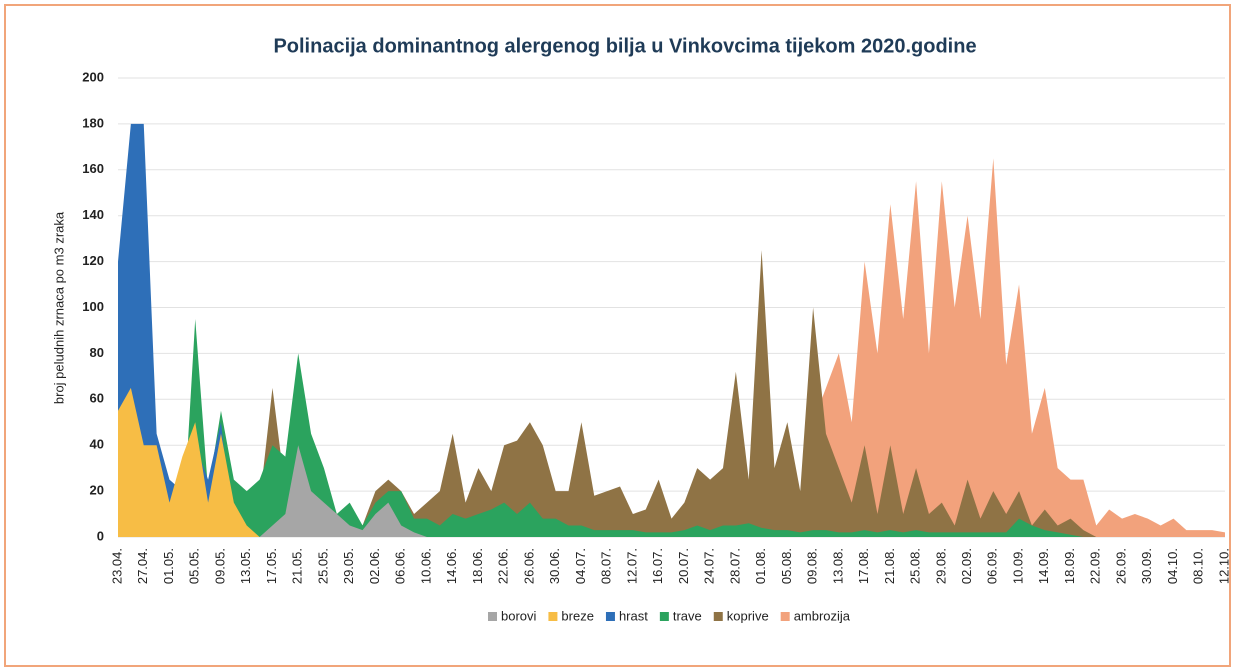  Describe the element at coordinates (915, 566) in the screenshot. I see `x-tick-label: 25.08.` at that location.